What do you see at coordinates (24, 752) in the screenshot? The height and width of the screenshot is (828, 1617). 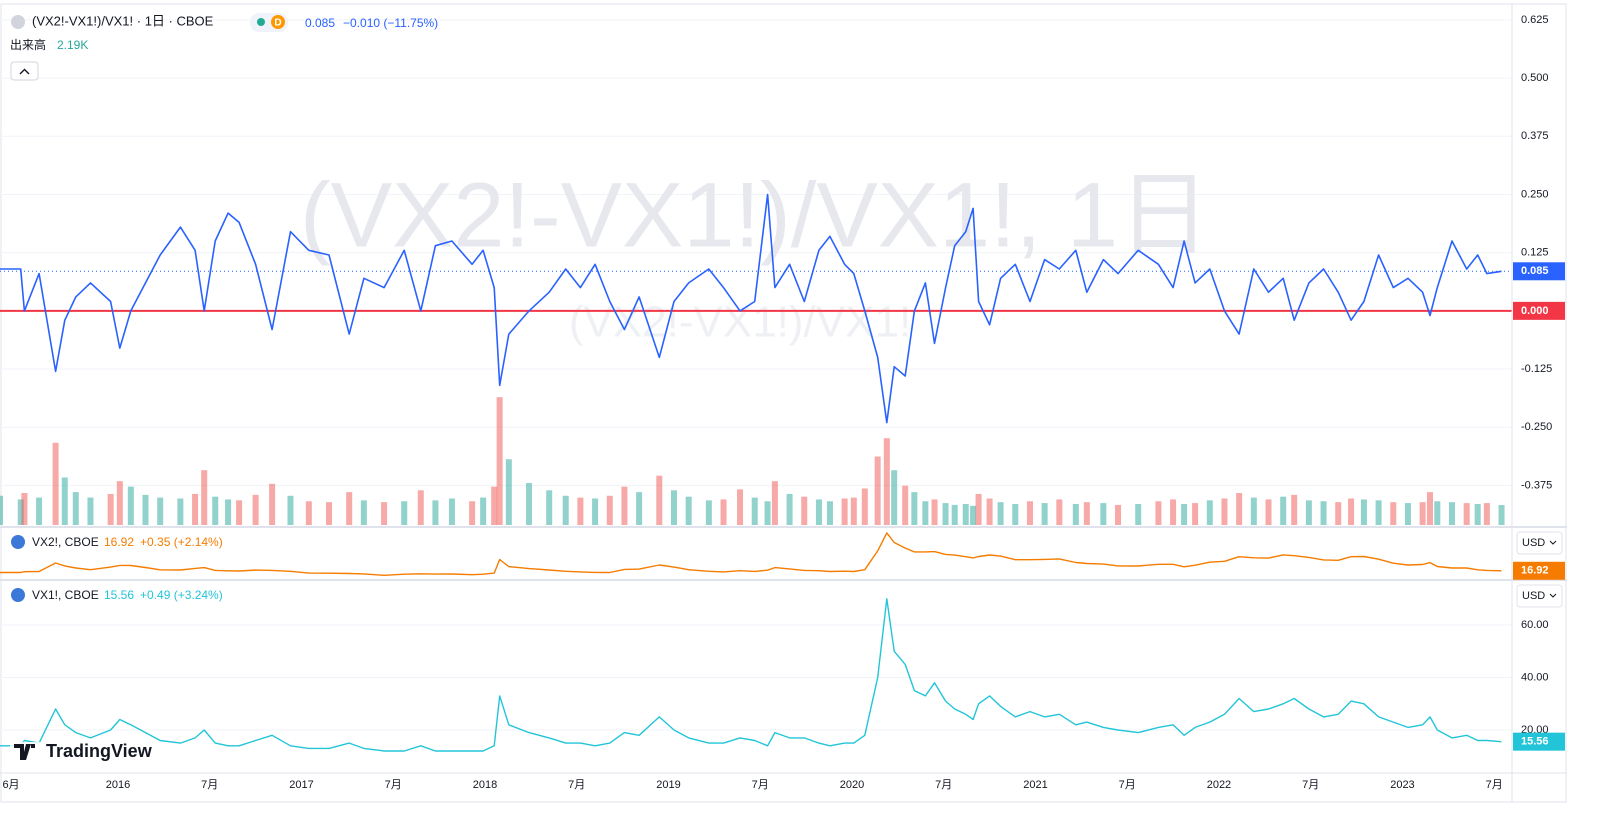 I see `branding-logo` at bounding box center [24, 752].